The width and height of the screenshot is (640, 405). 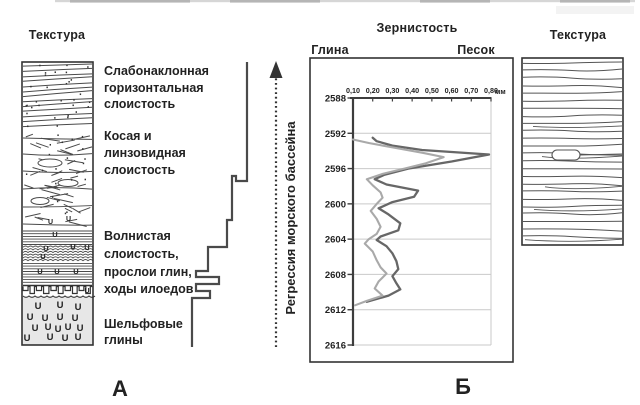 What do you see at coordinates (330, 50) in the screenshot?
I see `clay-axis-label: Глина` at bounding box center [330, 50].